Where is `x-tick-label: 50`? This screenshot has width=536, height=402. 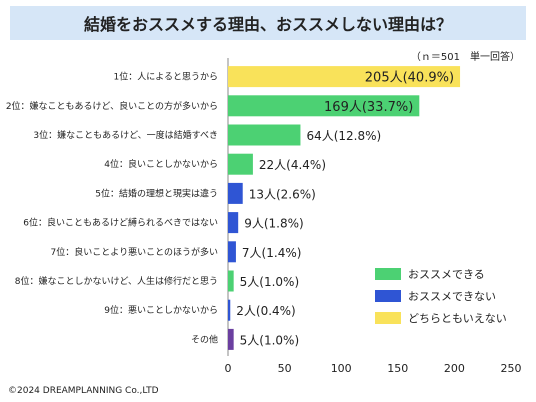
x-tick-label: 50 is located at coordinates (285, 368).